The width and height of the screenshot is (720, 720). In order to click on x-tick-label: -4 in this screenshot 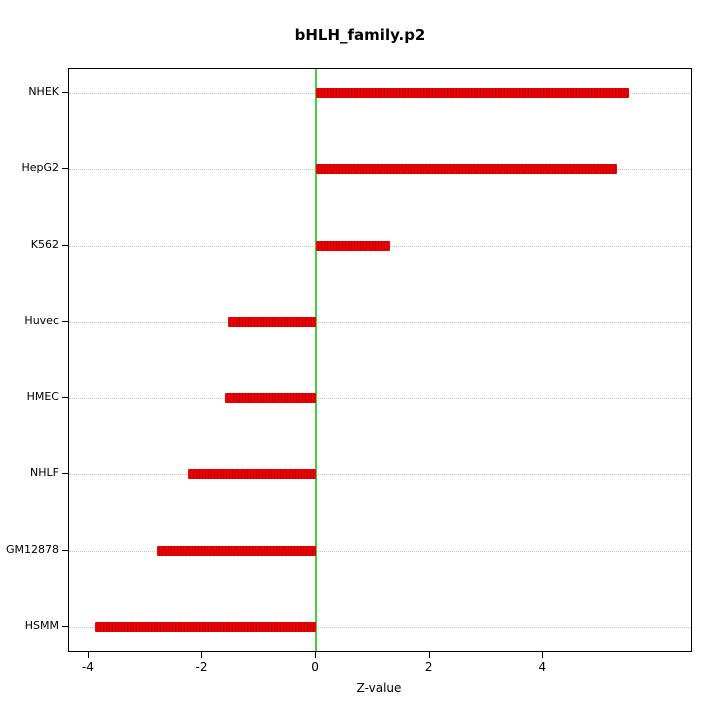, I will do `click(87, 667)`.